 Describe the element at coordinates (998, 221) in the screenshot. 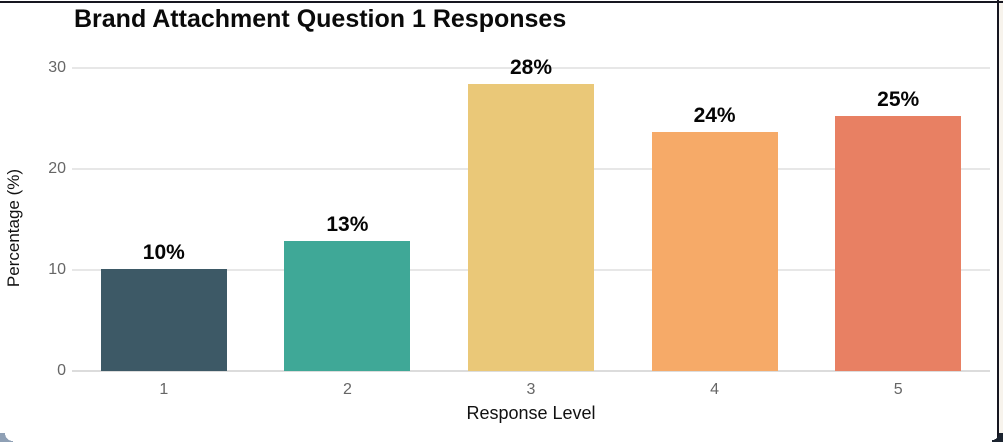

I see `window-right-border` at that location.